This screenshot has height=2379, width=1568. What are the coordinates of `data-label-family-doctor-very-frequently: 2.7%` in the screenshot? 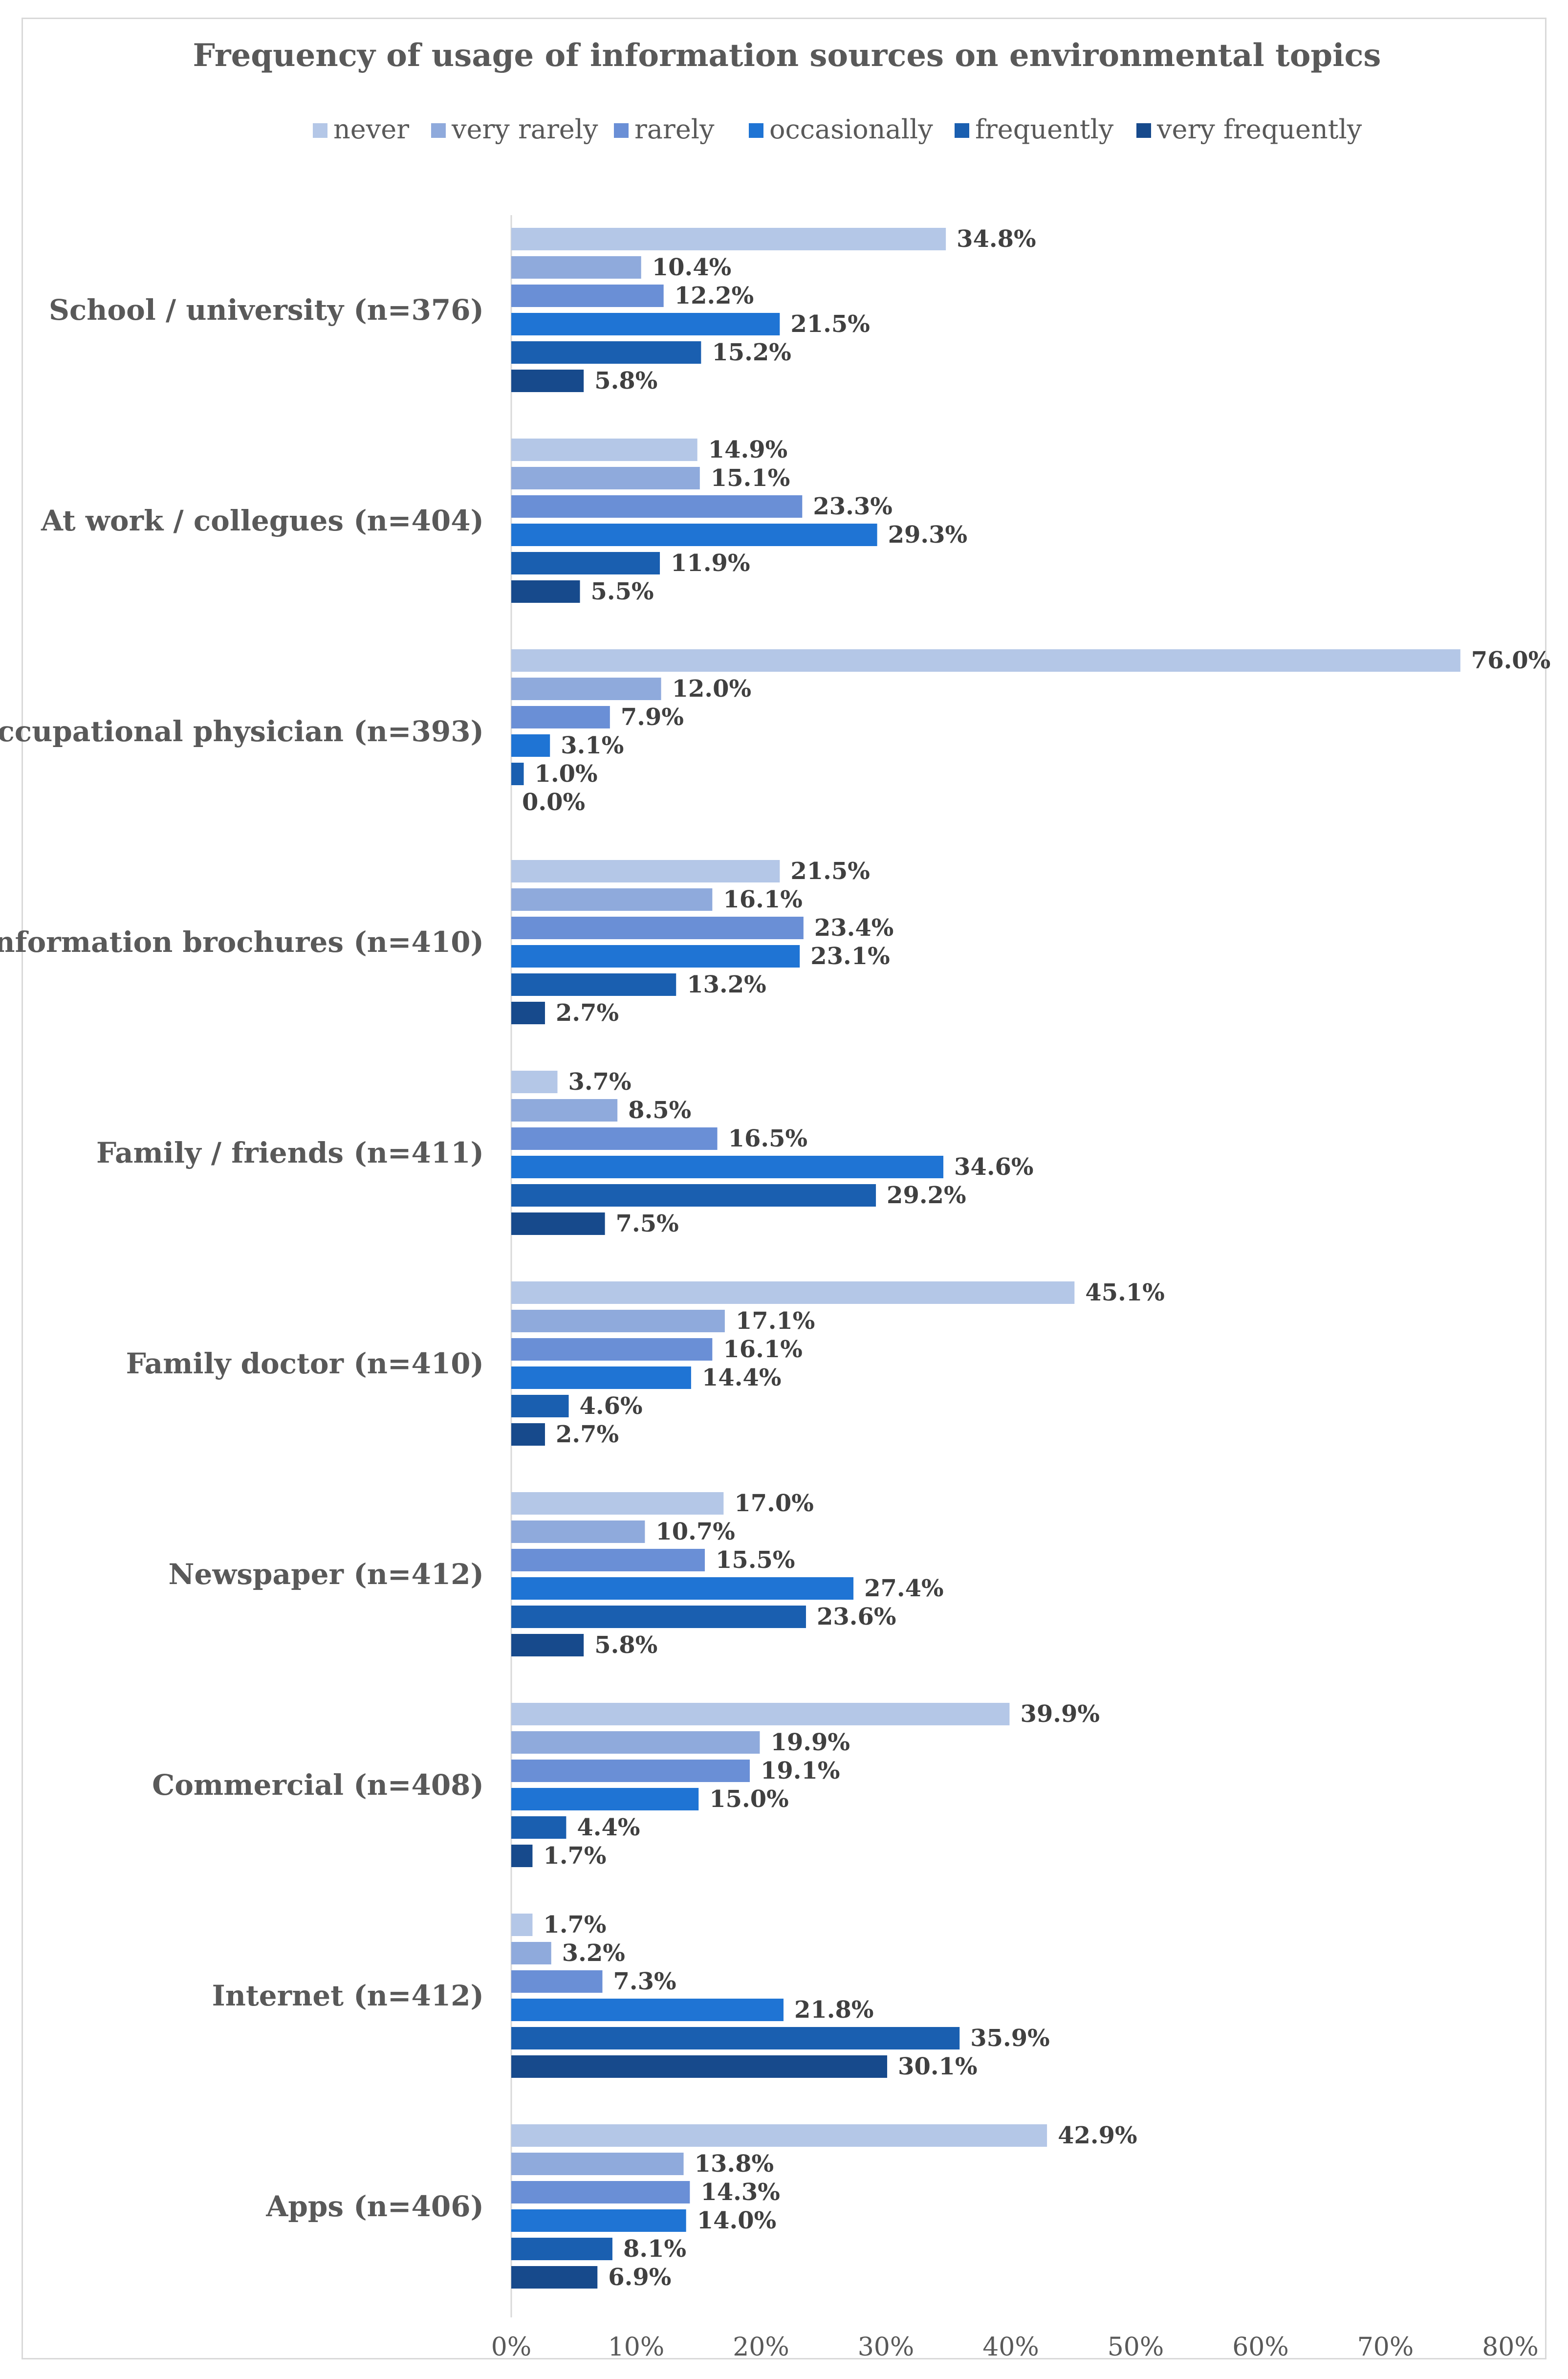 It's located at (588, 1434).